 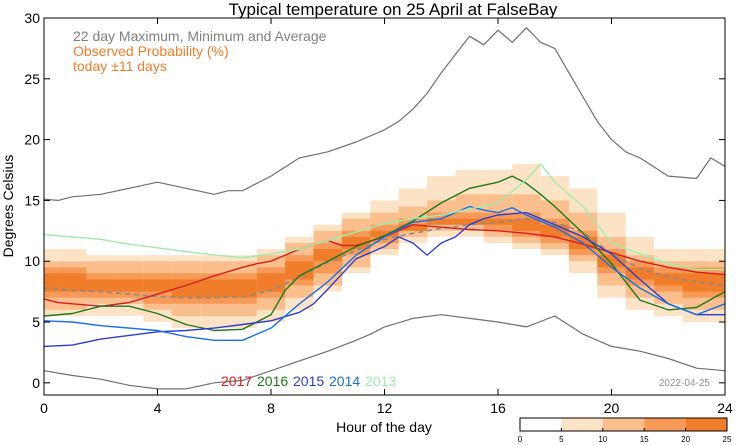 I want to click on x-axis-label: Hour of the day, so click(x=384, y=427).